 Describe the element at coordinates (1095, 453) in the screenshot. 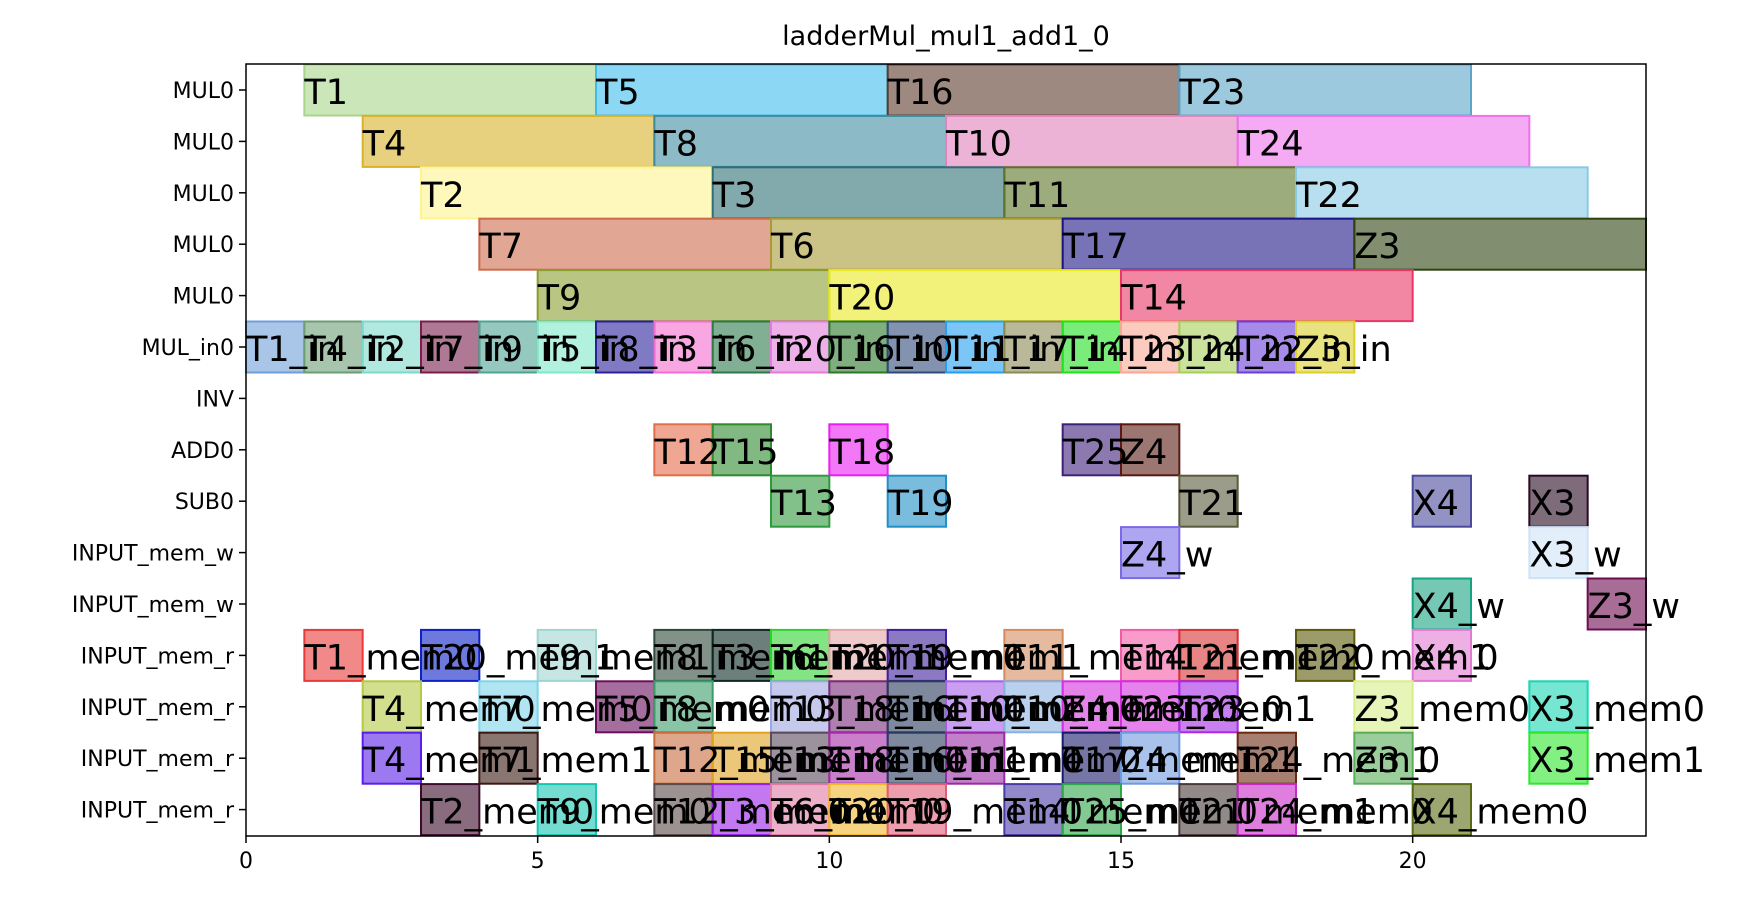

I see `task-label-t25: T25` at that location.